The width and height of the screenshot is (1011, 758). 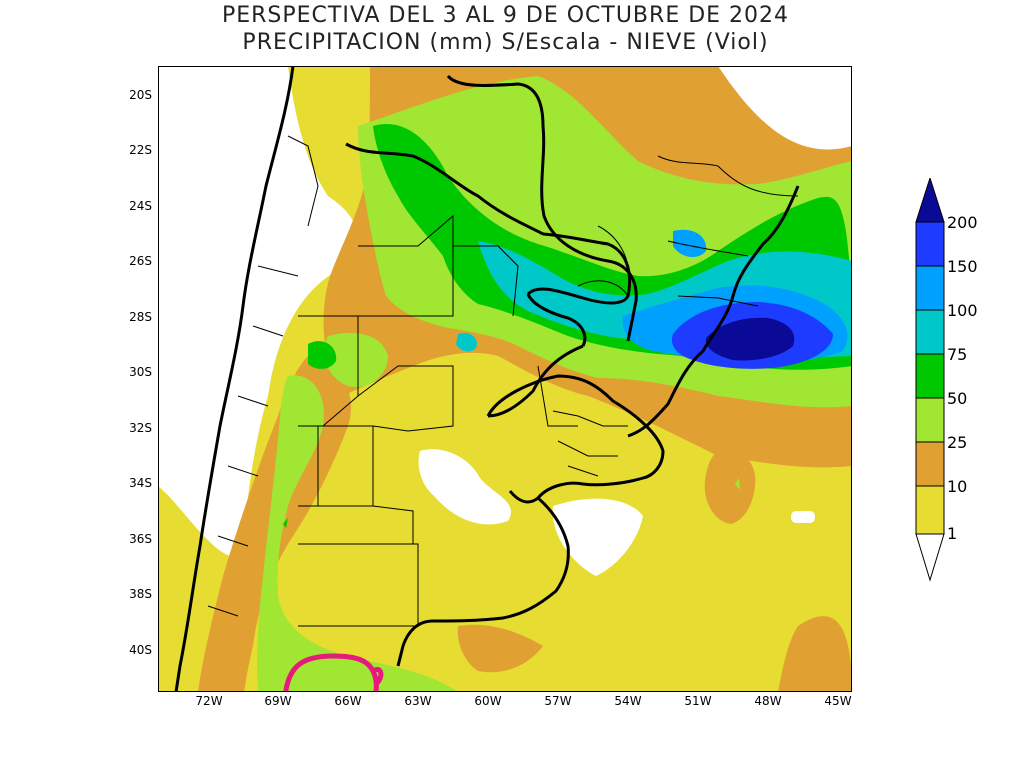 I want to click on legend-label-200: 200, so click(x=962, y=222).